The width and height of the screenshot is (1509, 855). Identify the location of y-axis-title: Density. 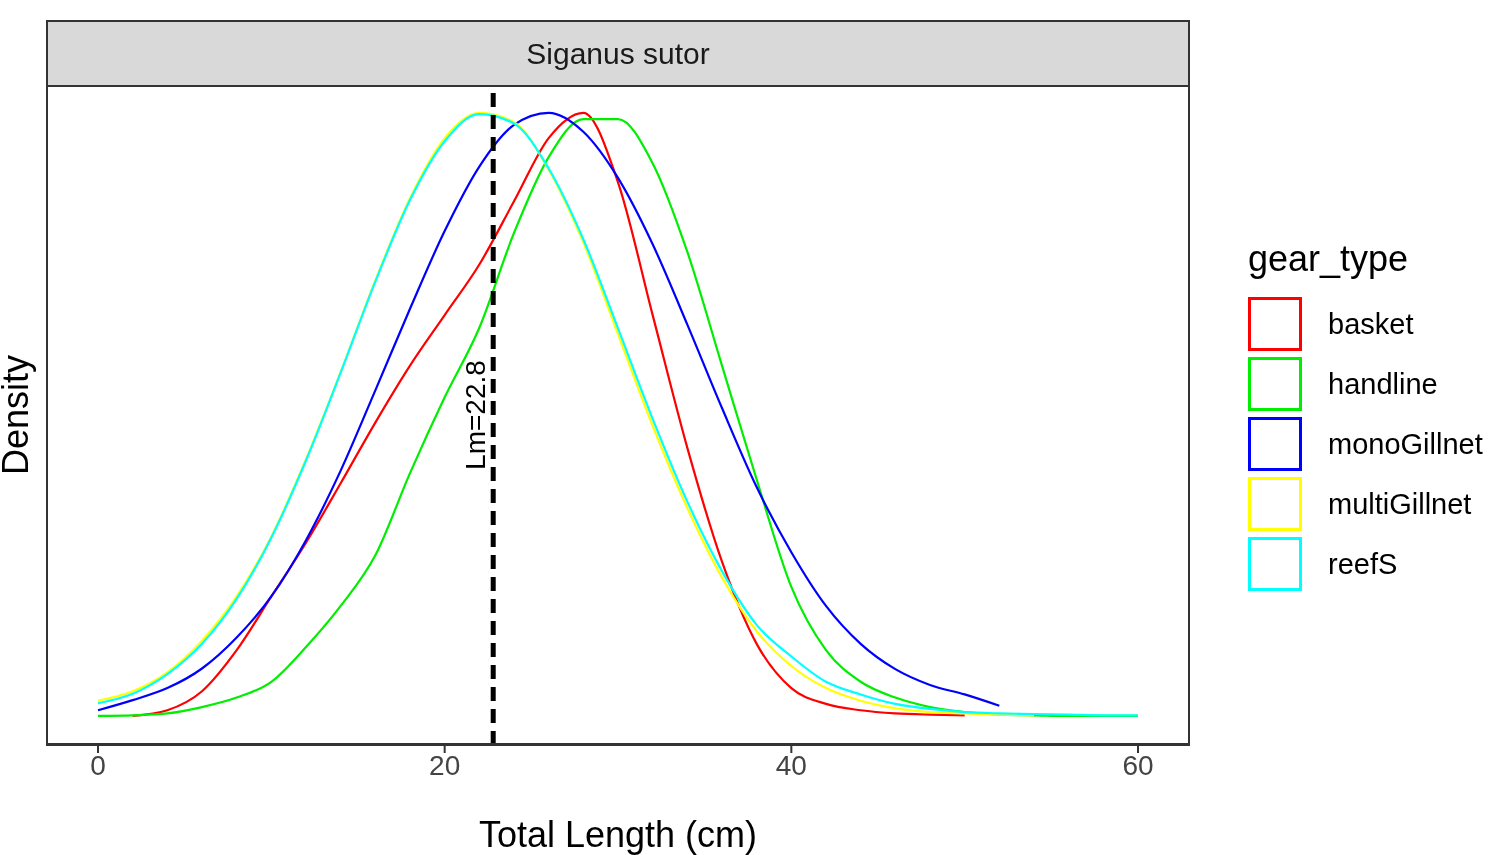
(18, 415).